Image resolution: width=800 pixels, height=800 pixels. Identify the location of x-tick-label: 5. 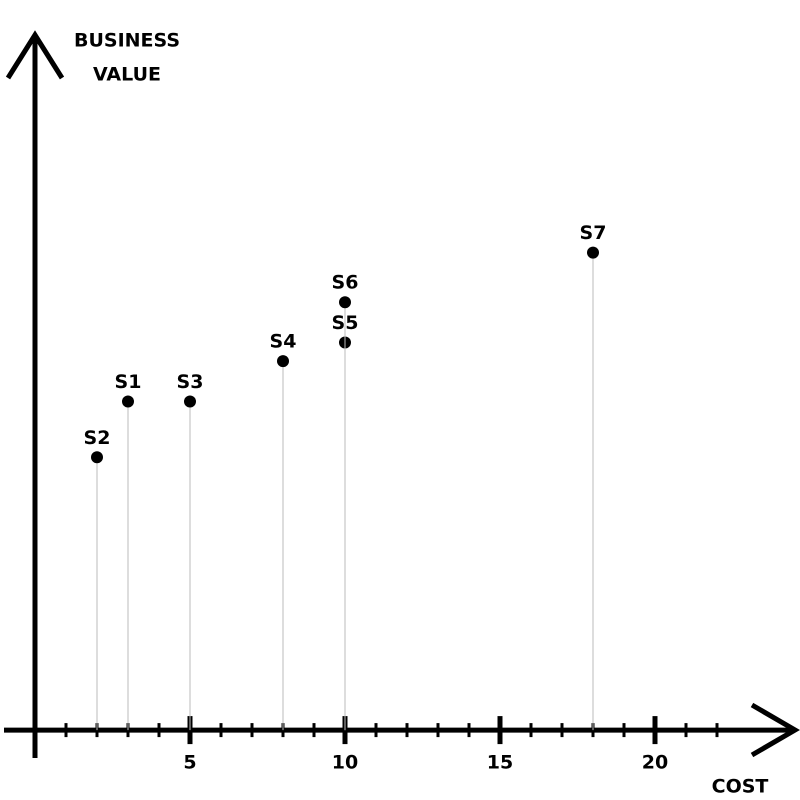
(189, 763).